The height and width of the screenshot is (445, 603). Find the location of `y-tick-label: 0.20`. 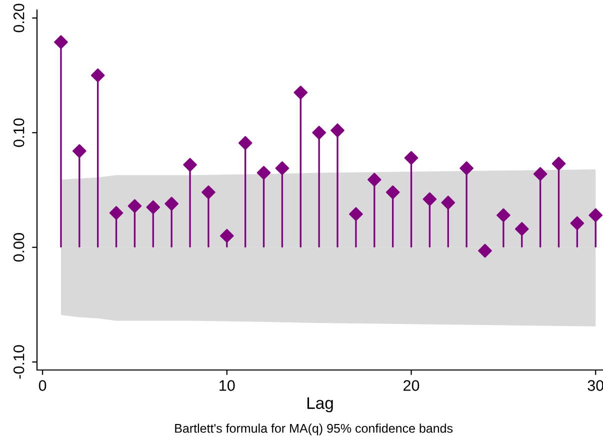

y-tick-label: 0.20 is located at coordinates (18, 18).